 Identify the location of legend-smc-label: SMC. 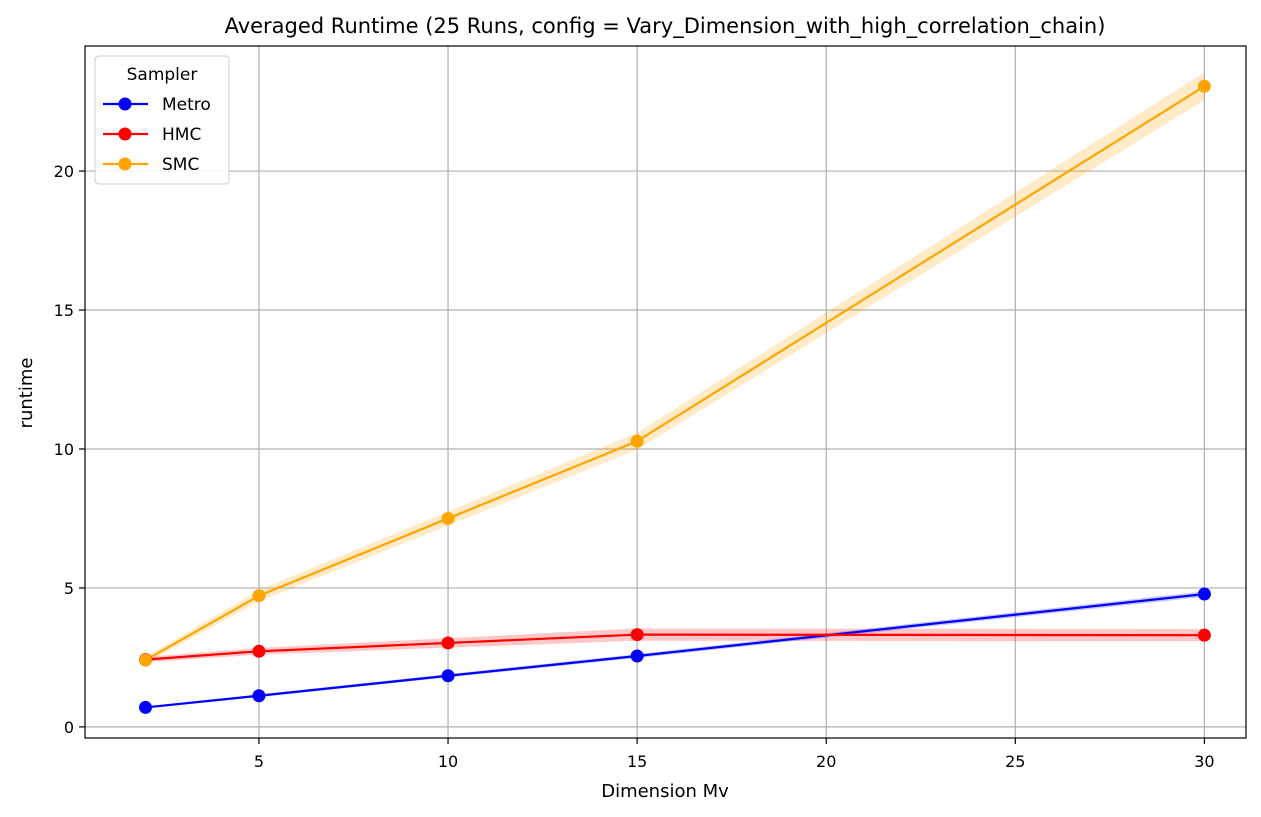
(180, 165).